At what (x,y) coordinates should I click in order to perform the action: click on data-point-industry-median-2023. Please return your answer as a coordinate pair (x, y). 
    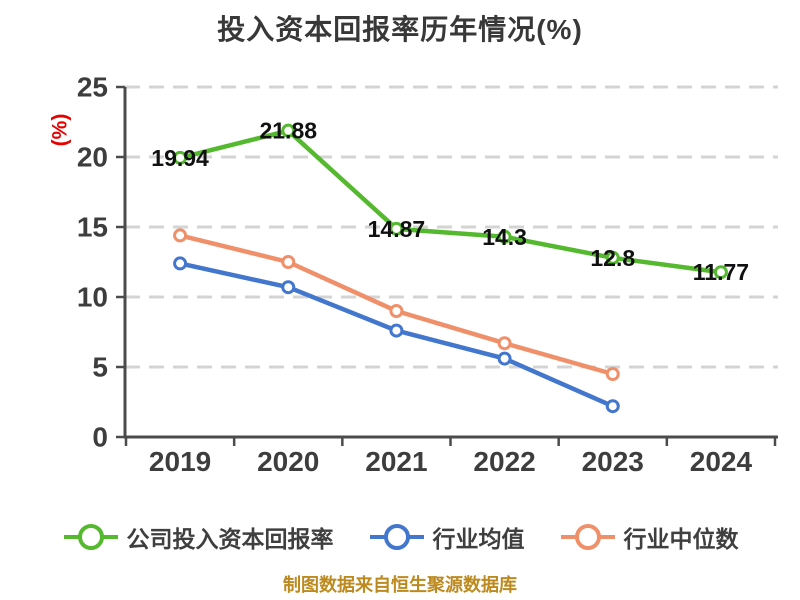
    Looking at the image, I should click on (612, 374).